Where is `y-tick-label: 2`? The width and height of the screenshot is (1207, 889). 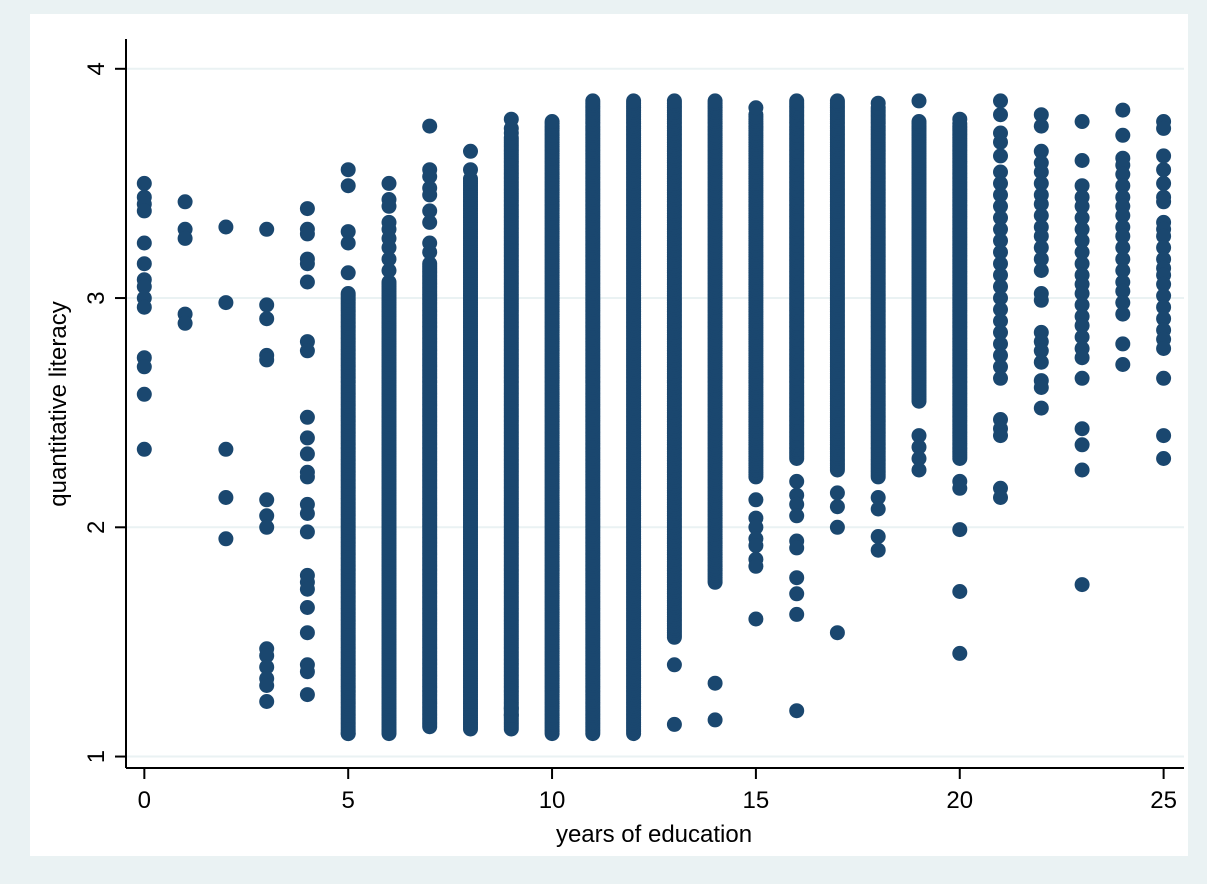
y-tick-label: 2 is located at coordinates (96, 527).